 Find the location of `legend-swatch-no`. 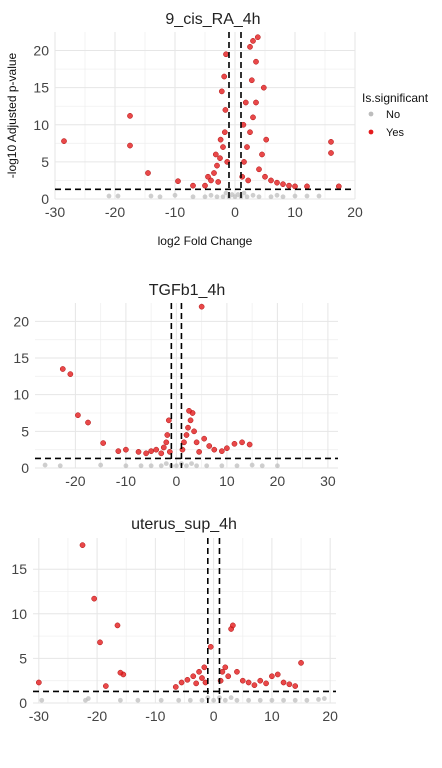

legend-swatch-no is located at coordinates (371, 114).